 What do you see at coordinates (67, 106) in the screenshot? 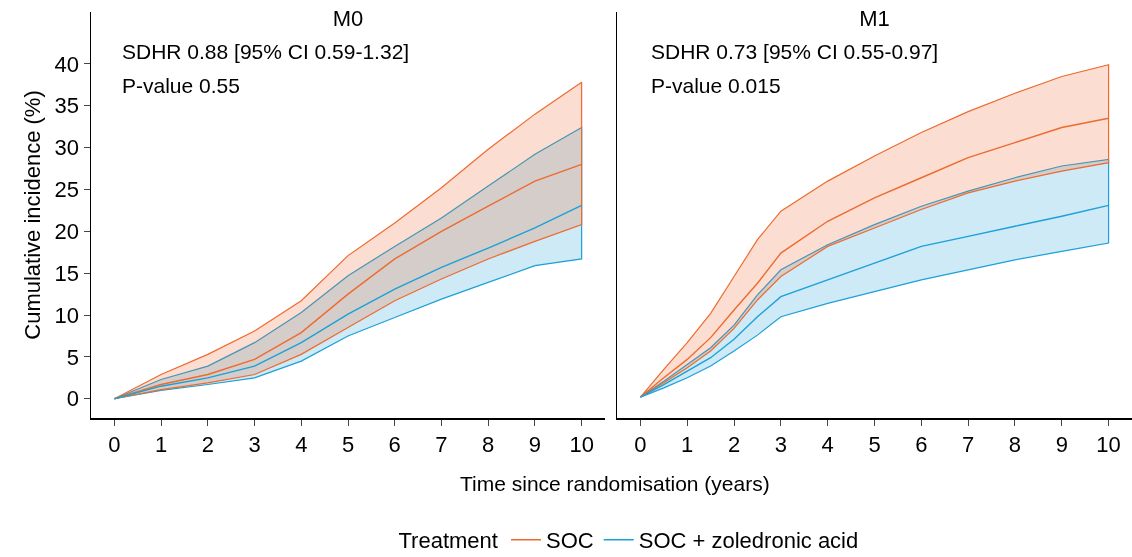
I see `y-tick-label: 35` at bounding box center [67, 106].